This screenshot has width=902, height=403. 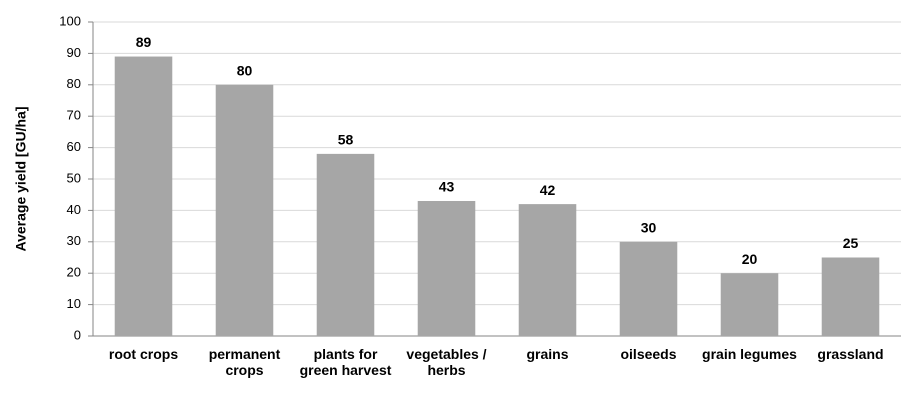 I want to click on x-tick-label: grains, so click(x=547, y=354).